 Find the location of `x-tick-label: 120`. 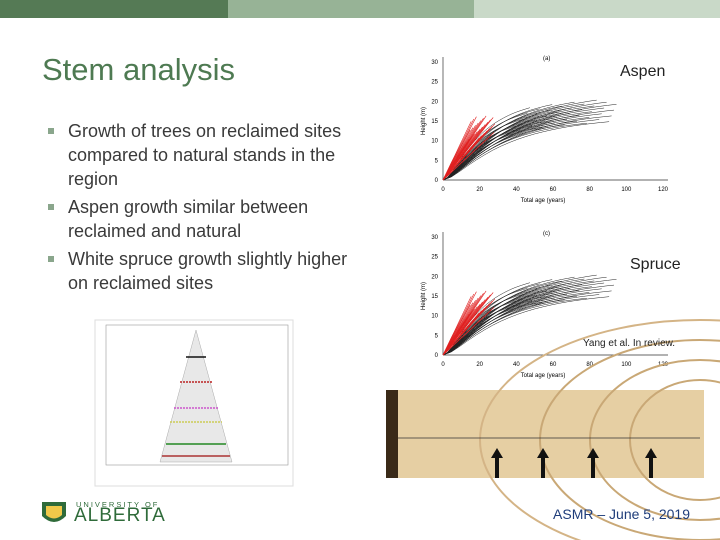

x-tick-label: 120 is located at coordinates (663, 190).